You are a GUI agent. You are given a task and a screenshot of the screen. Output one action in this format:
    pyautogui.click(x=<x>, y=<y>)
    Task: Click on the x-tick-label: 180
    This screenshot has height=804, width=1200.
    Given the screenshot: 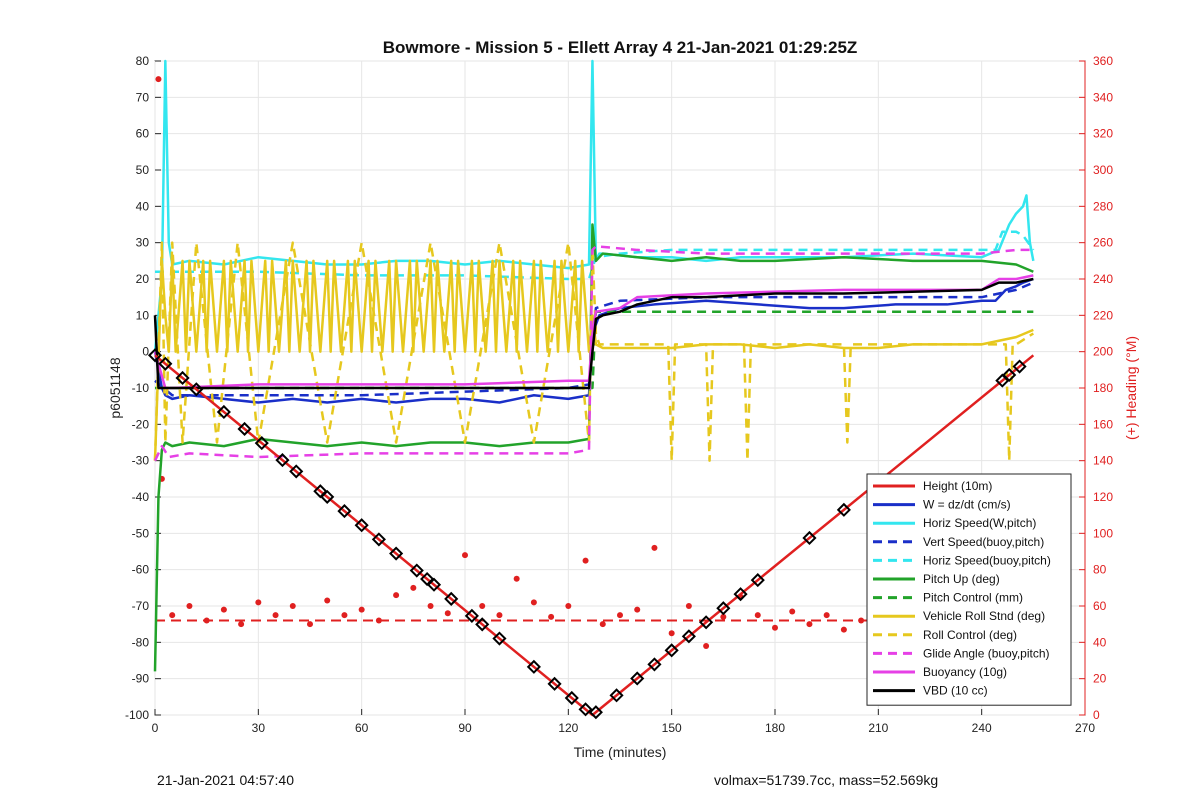 What is the action you would take?
    pyautogui.click(x=775, y=728)
    